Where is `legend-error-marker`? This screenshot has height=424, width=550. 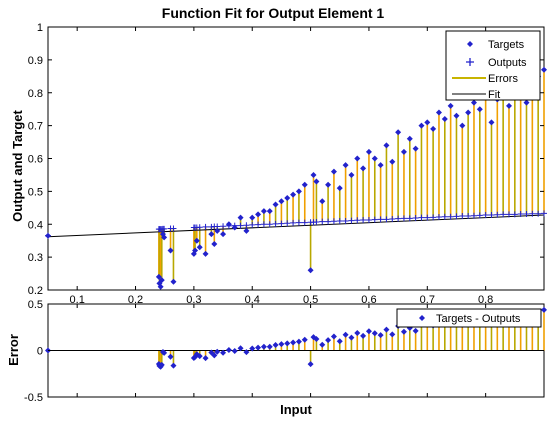
legend-error-marker is located at coordinates (422, 318).